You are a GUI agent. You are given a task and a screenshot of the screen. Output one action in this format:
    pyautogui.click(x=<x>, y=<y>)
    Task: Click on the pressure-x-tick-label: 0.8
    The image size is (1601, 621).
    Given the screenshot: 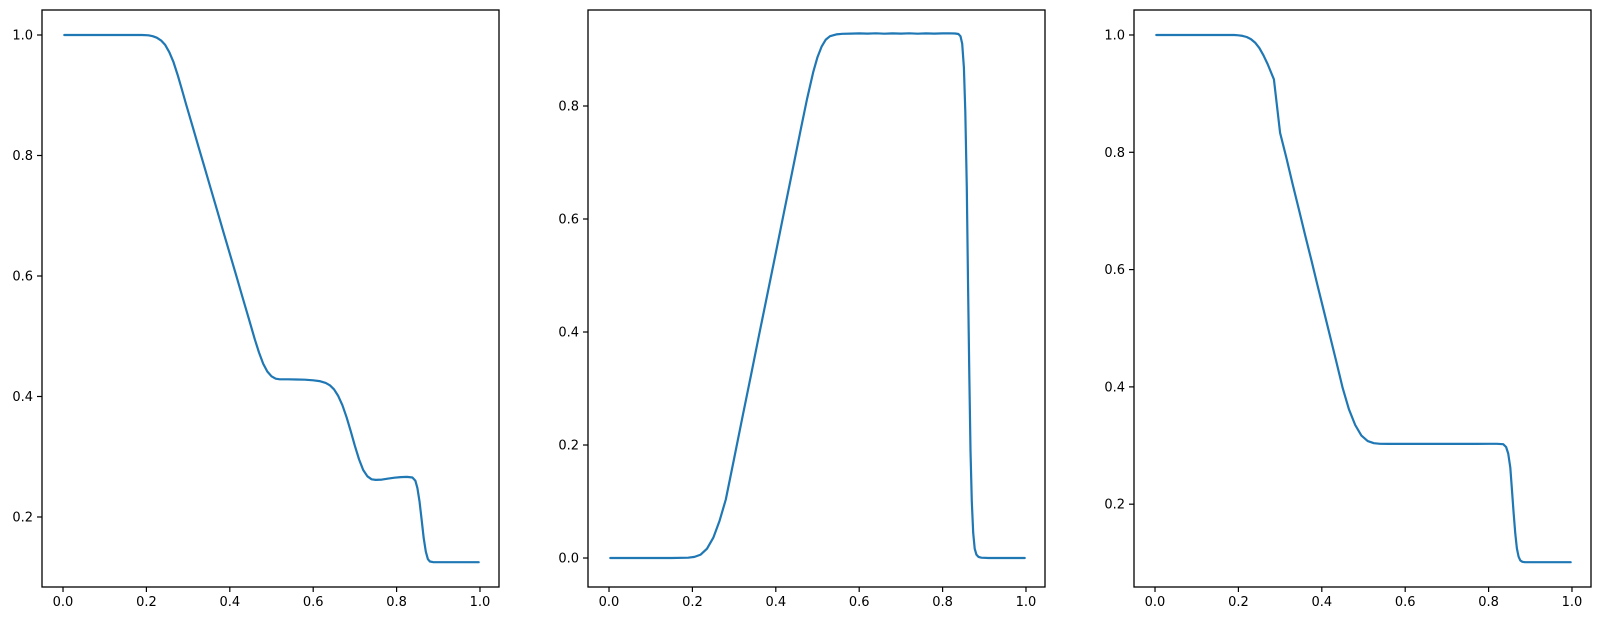 What is the action you would take?
    pyautogui.click(x=1488, y=602)
    